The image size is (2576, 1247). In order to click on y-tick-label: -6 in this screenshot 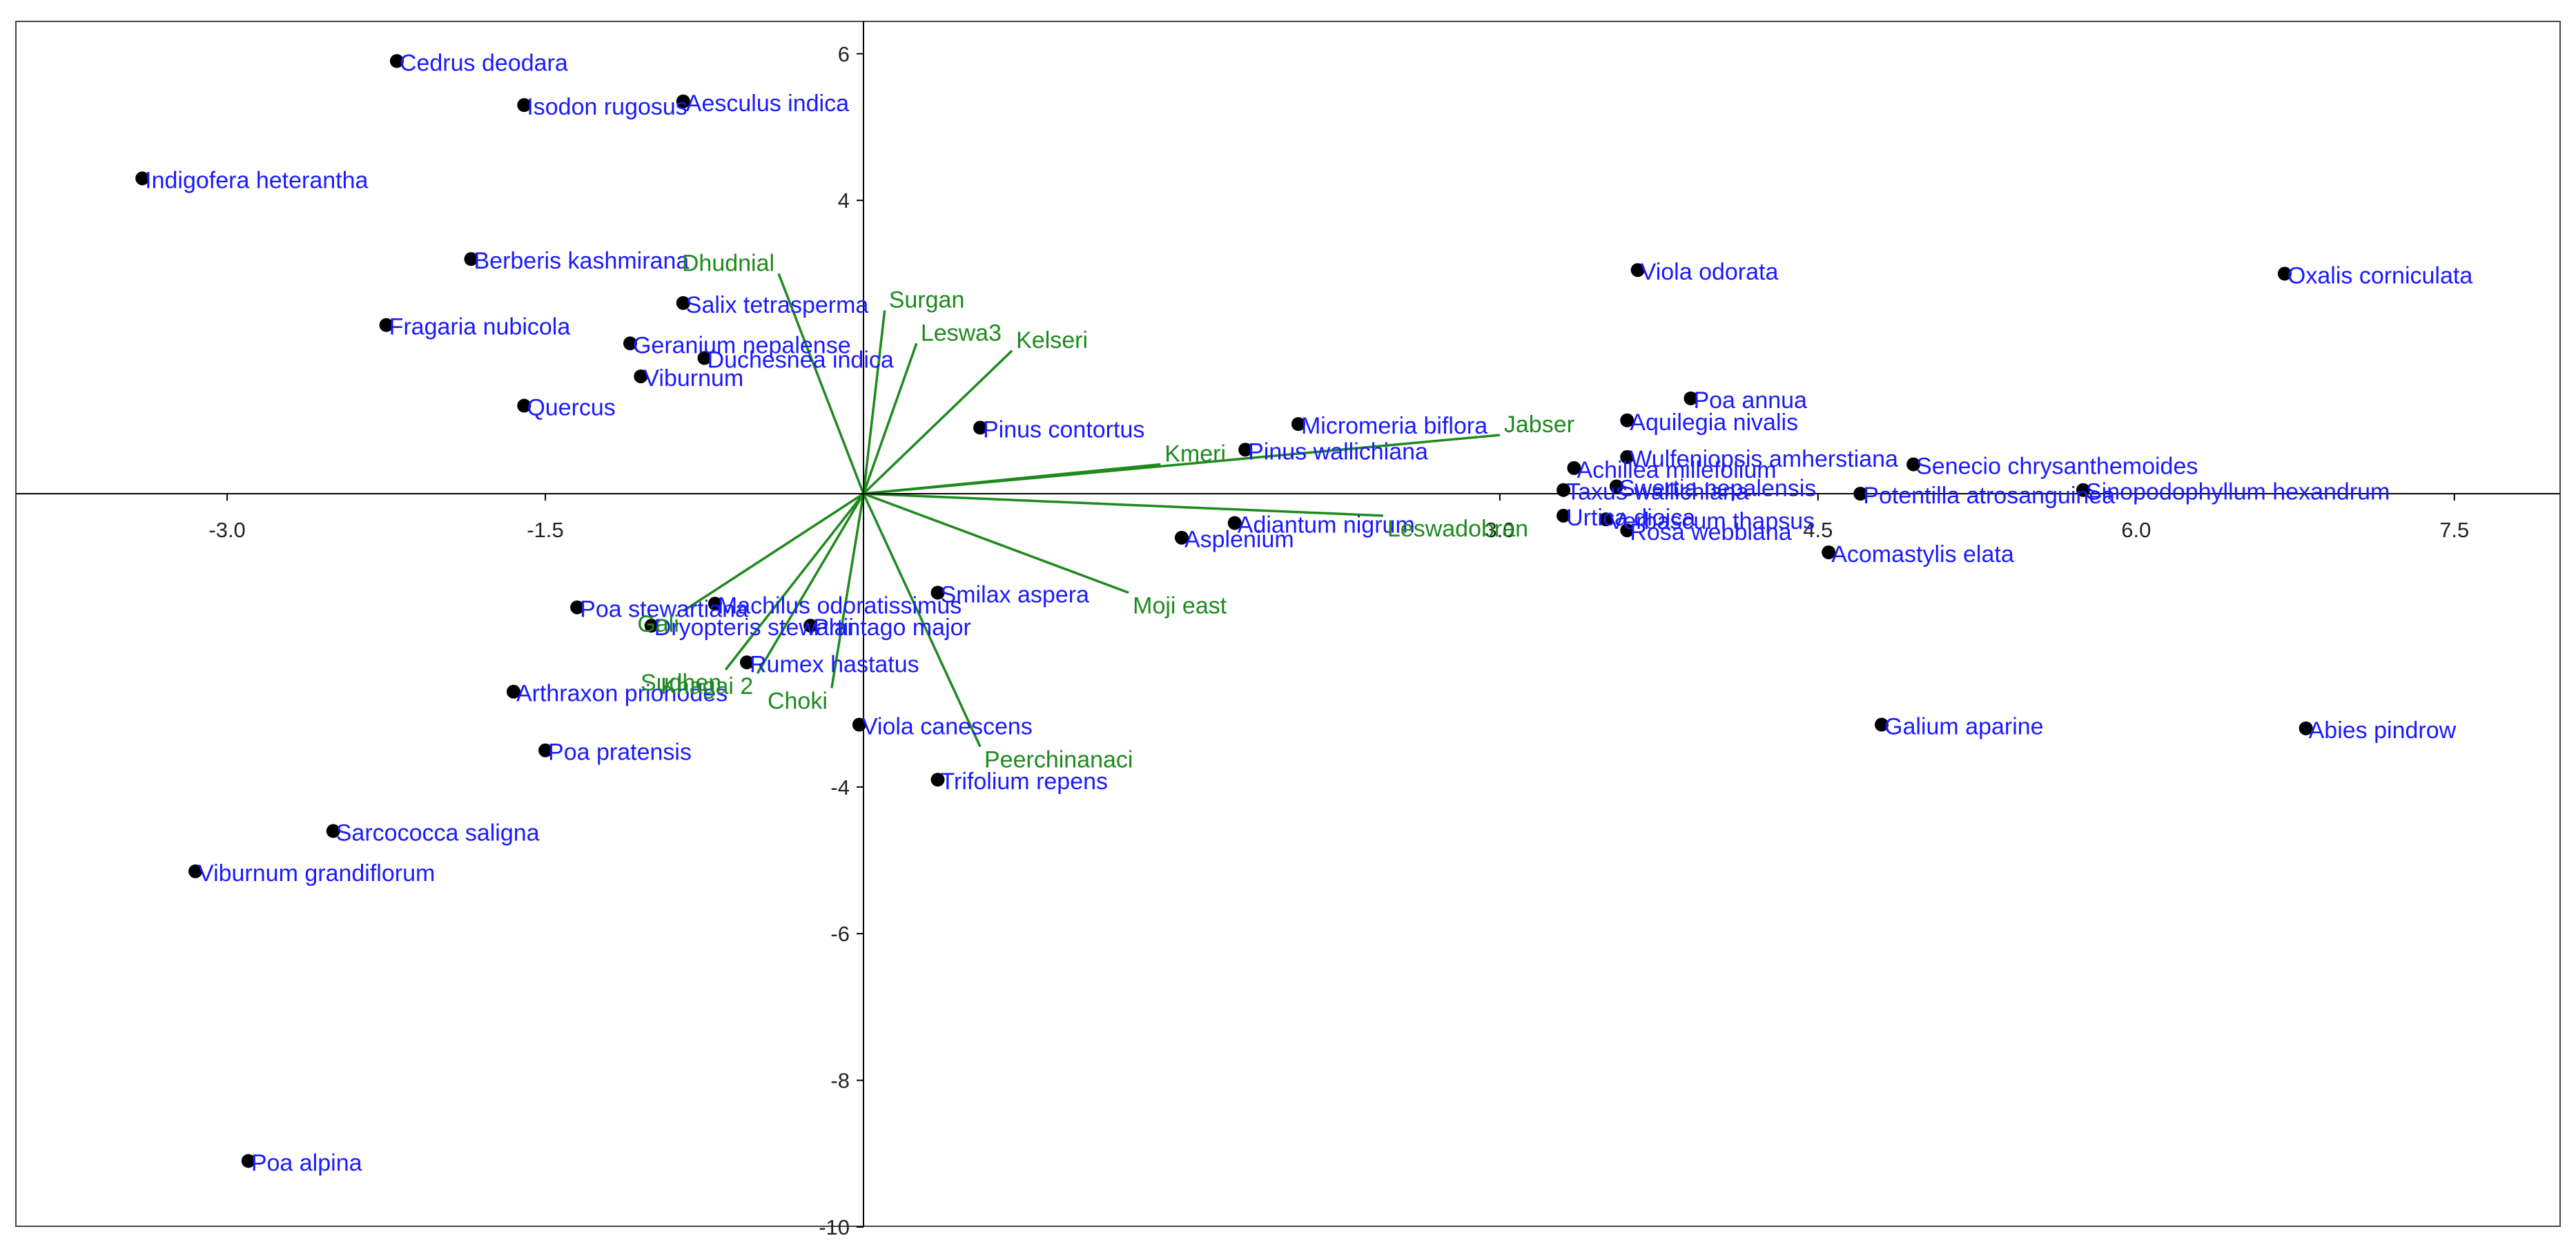, I will do `click(840, 934)`.